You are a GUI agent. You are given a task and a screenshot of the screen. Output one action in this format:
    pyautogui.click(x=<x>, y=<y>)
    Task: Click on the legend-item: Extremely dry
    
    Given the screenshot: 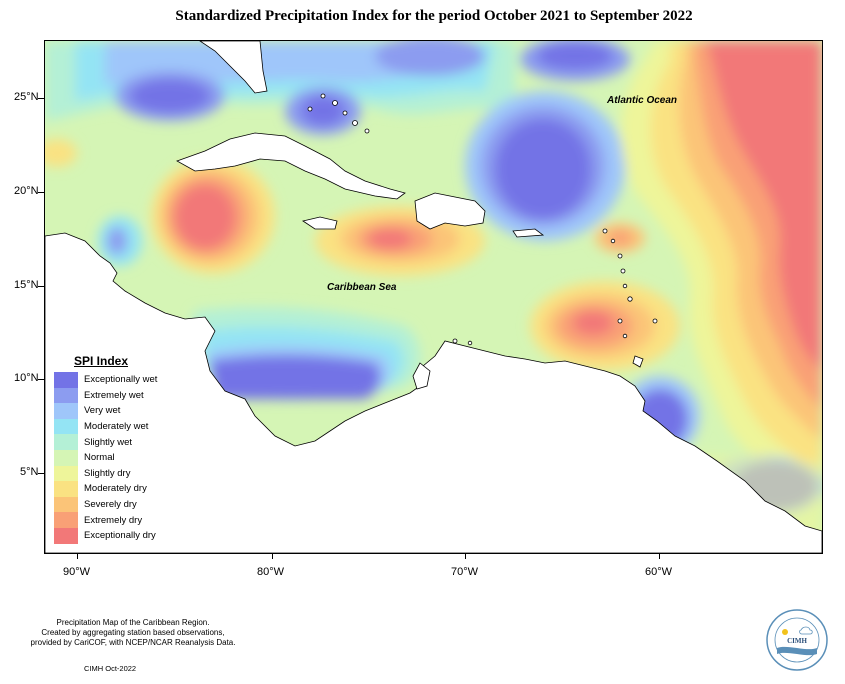 What is the action you would take?
    pyautogui.click(x=114, y=520)
    